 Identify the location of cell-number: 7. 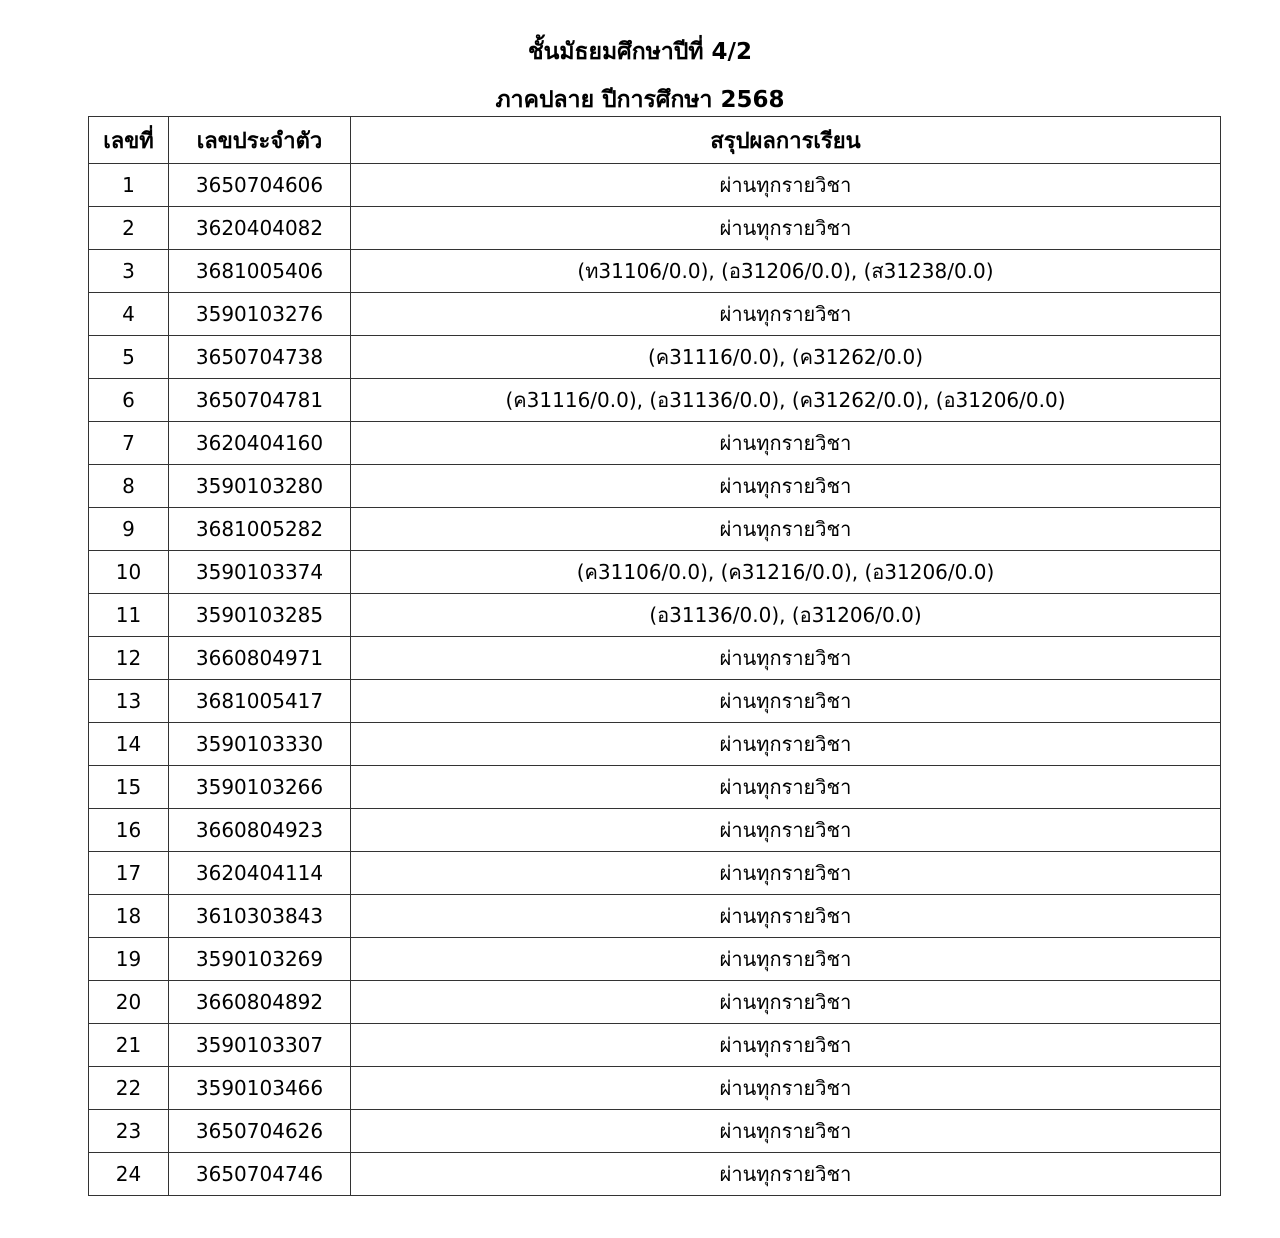
(128, 443).